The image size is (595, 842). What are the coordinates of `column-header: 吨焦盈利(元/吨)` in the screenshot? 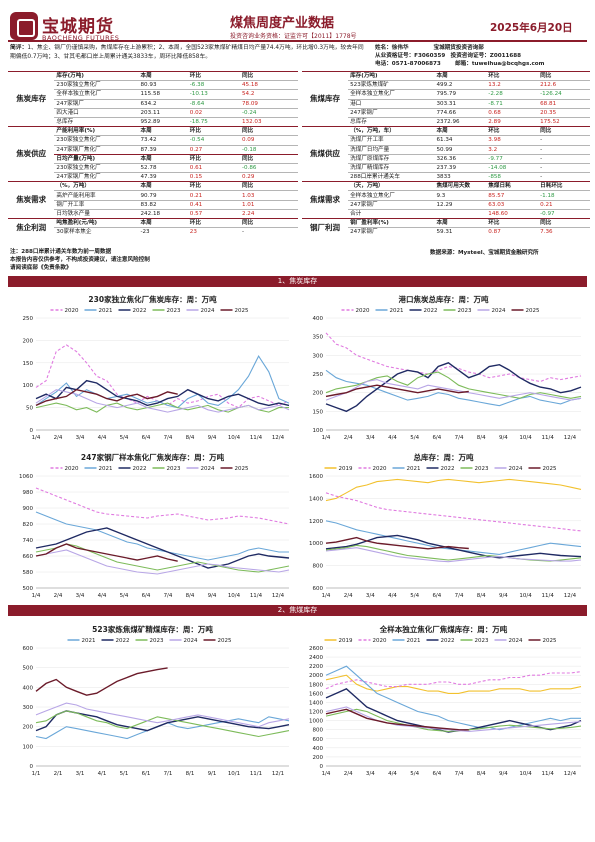 It's located at (96, 222).